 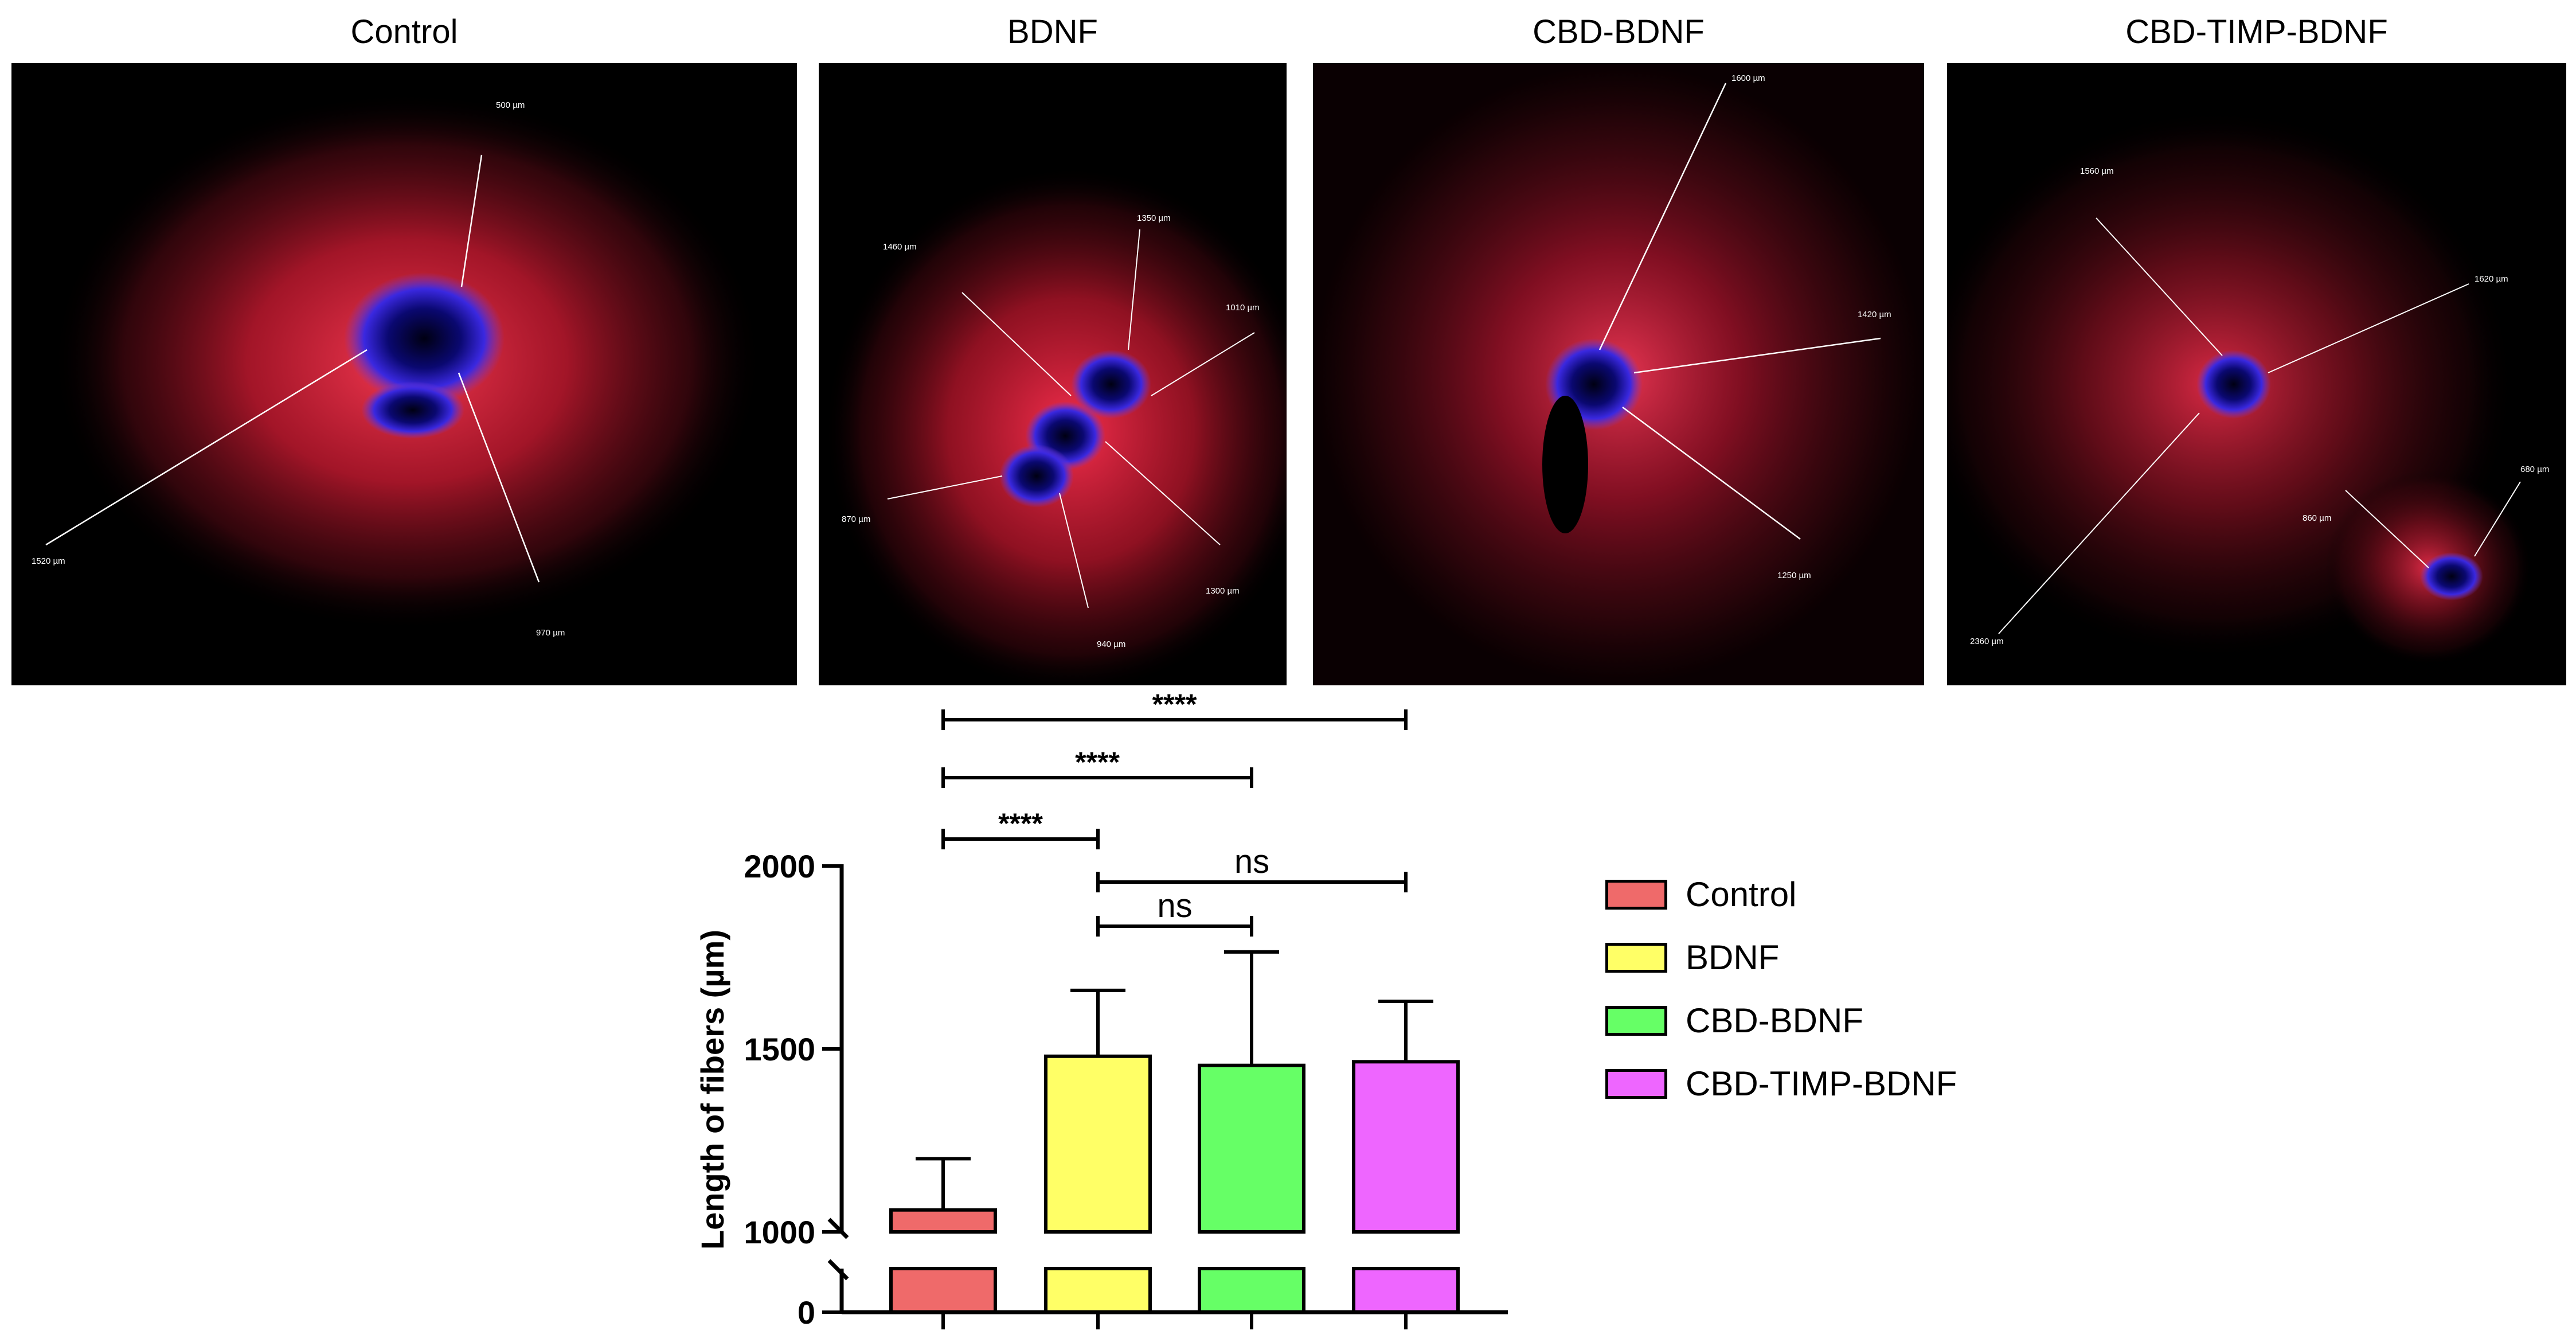 What do you see at coordinates (404, 374) in the screenshot?
I see `micrograph-control: 500 µm 1520 µm 970 µm` at bounding box center [404, 374].